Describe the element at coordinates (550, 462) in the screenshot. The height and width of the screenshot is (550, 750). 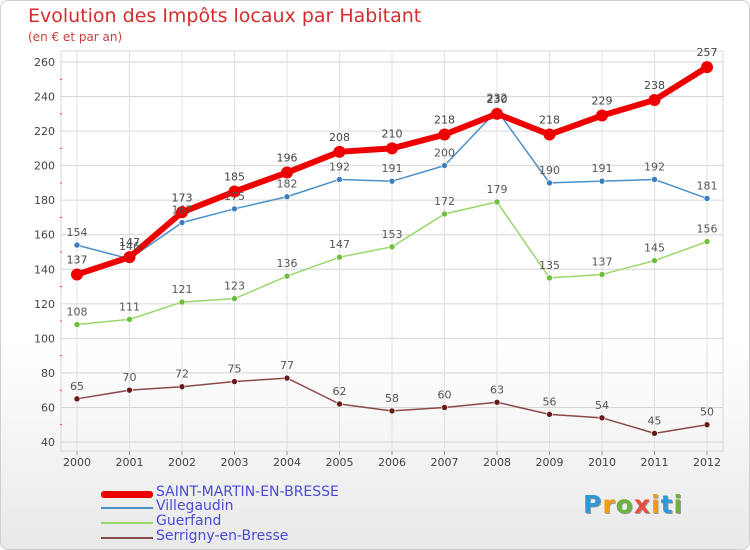
I see `x-tick-label: 2009` at that location.